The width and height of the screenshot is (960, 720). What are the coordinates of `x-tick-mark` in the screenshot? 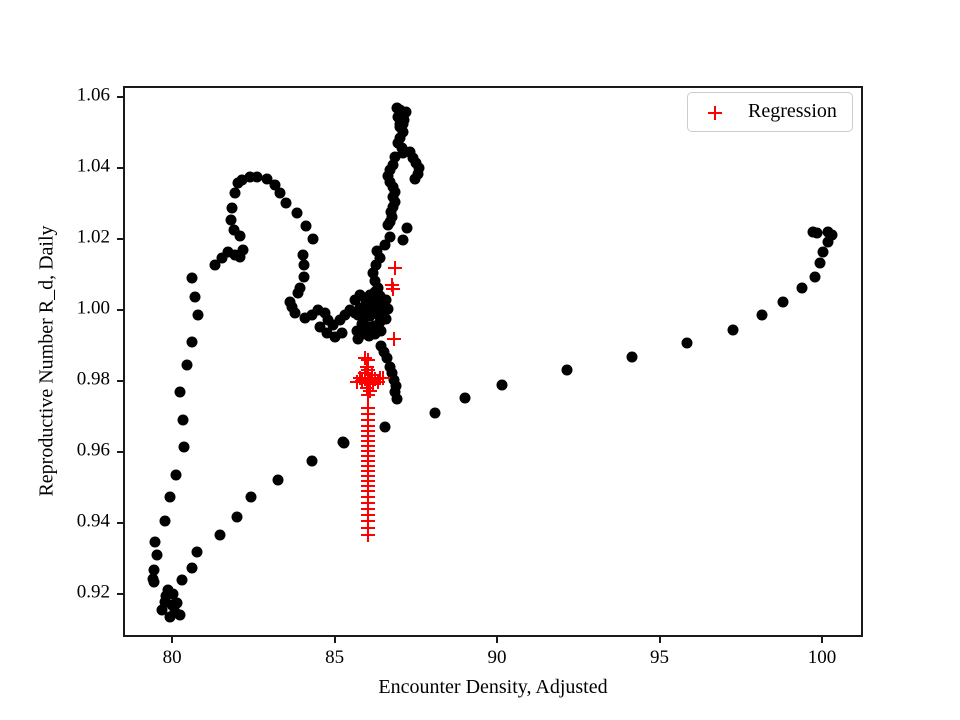 It's located at (659, 640).